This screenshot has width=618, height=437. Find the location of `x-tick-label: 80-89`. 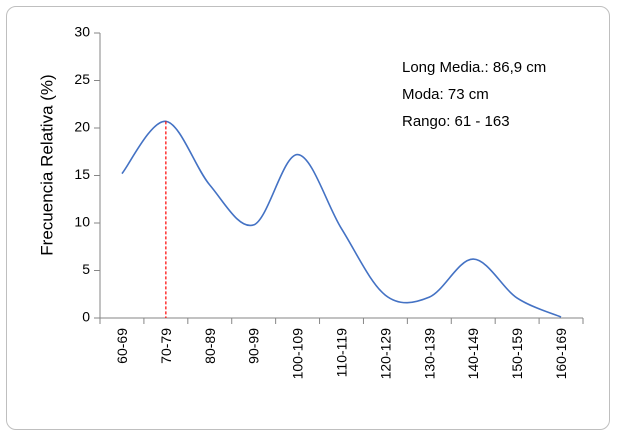

x-tick-label: 80-89 is located at coordinates (210, 346).